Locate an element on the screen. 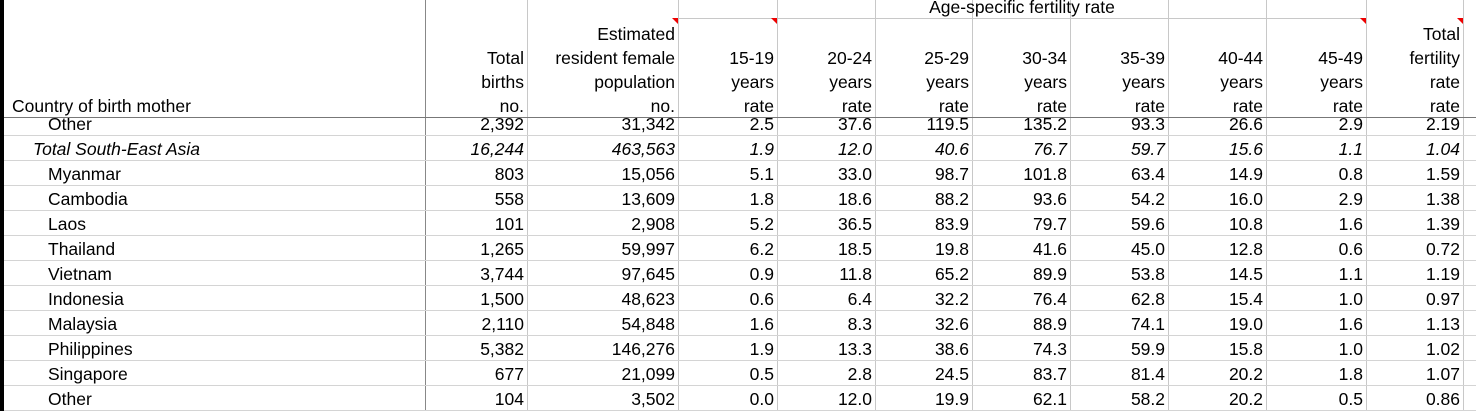  cell-value: 0.9 is located at coordinates (762, 274).